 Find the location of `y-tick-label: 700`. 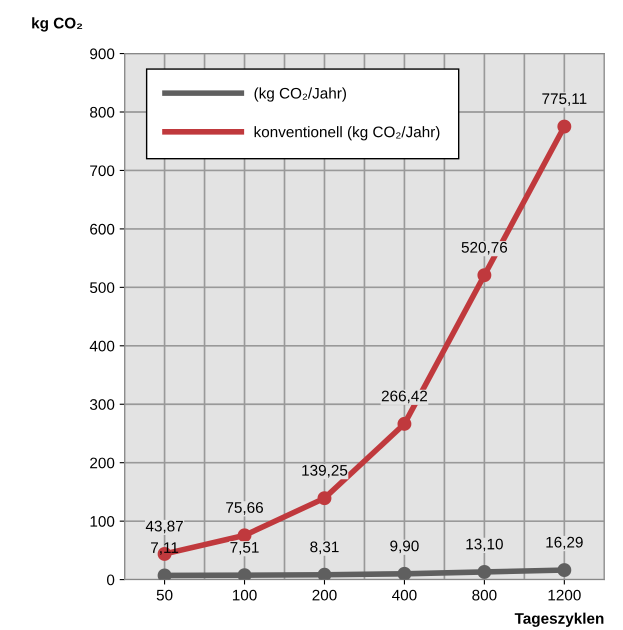

y-tick-label: 700 is located at coordinates (102, 170).